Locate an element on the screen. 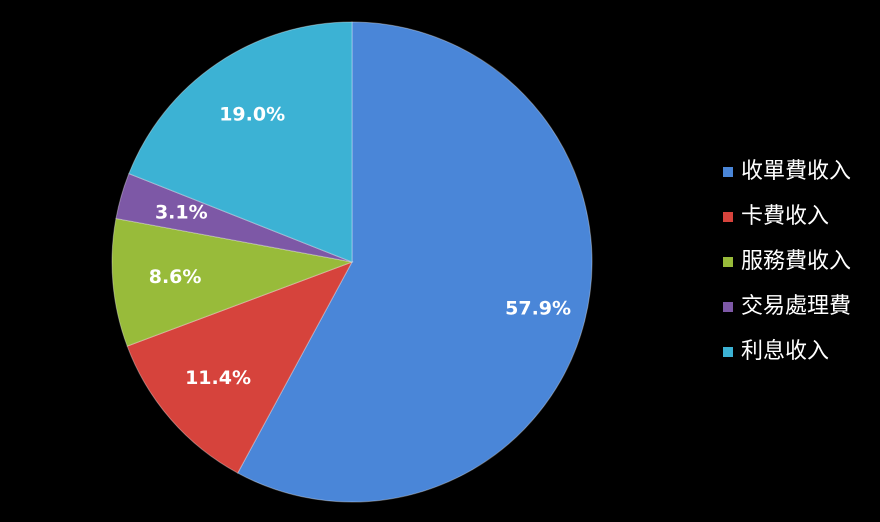 This screenshot has width=880, height=522. value-label: 19.0% is located at coordinates (252, 115).